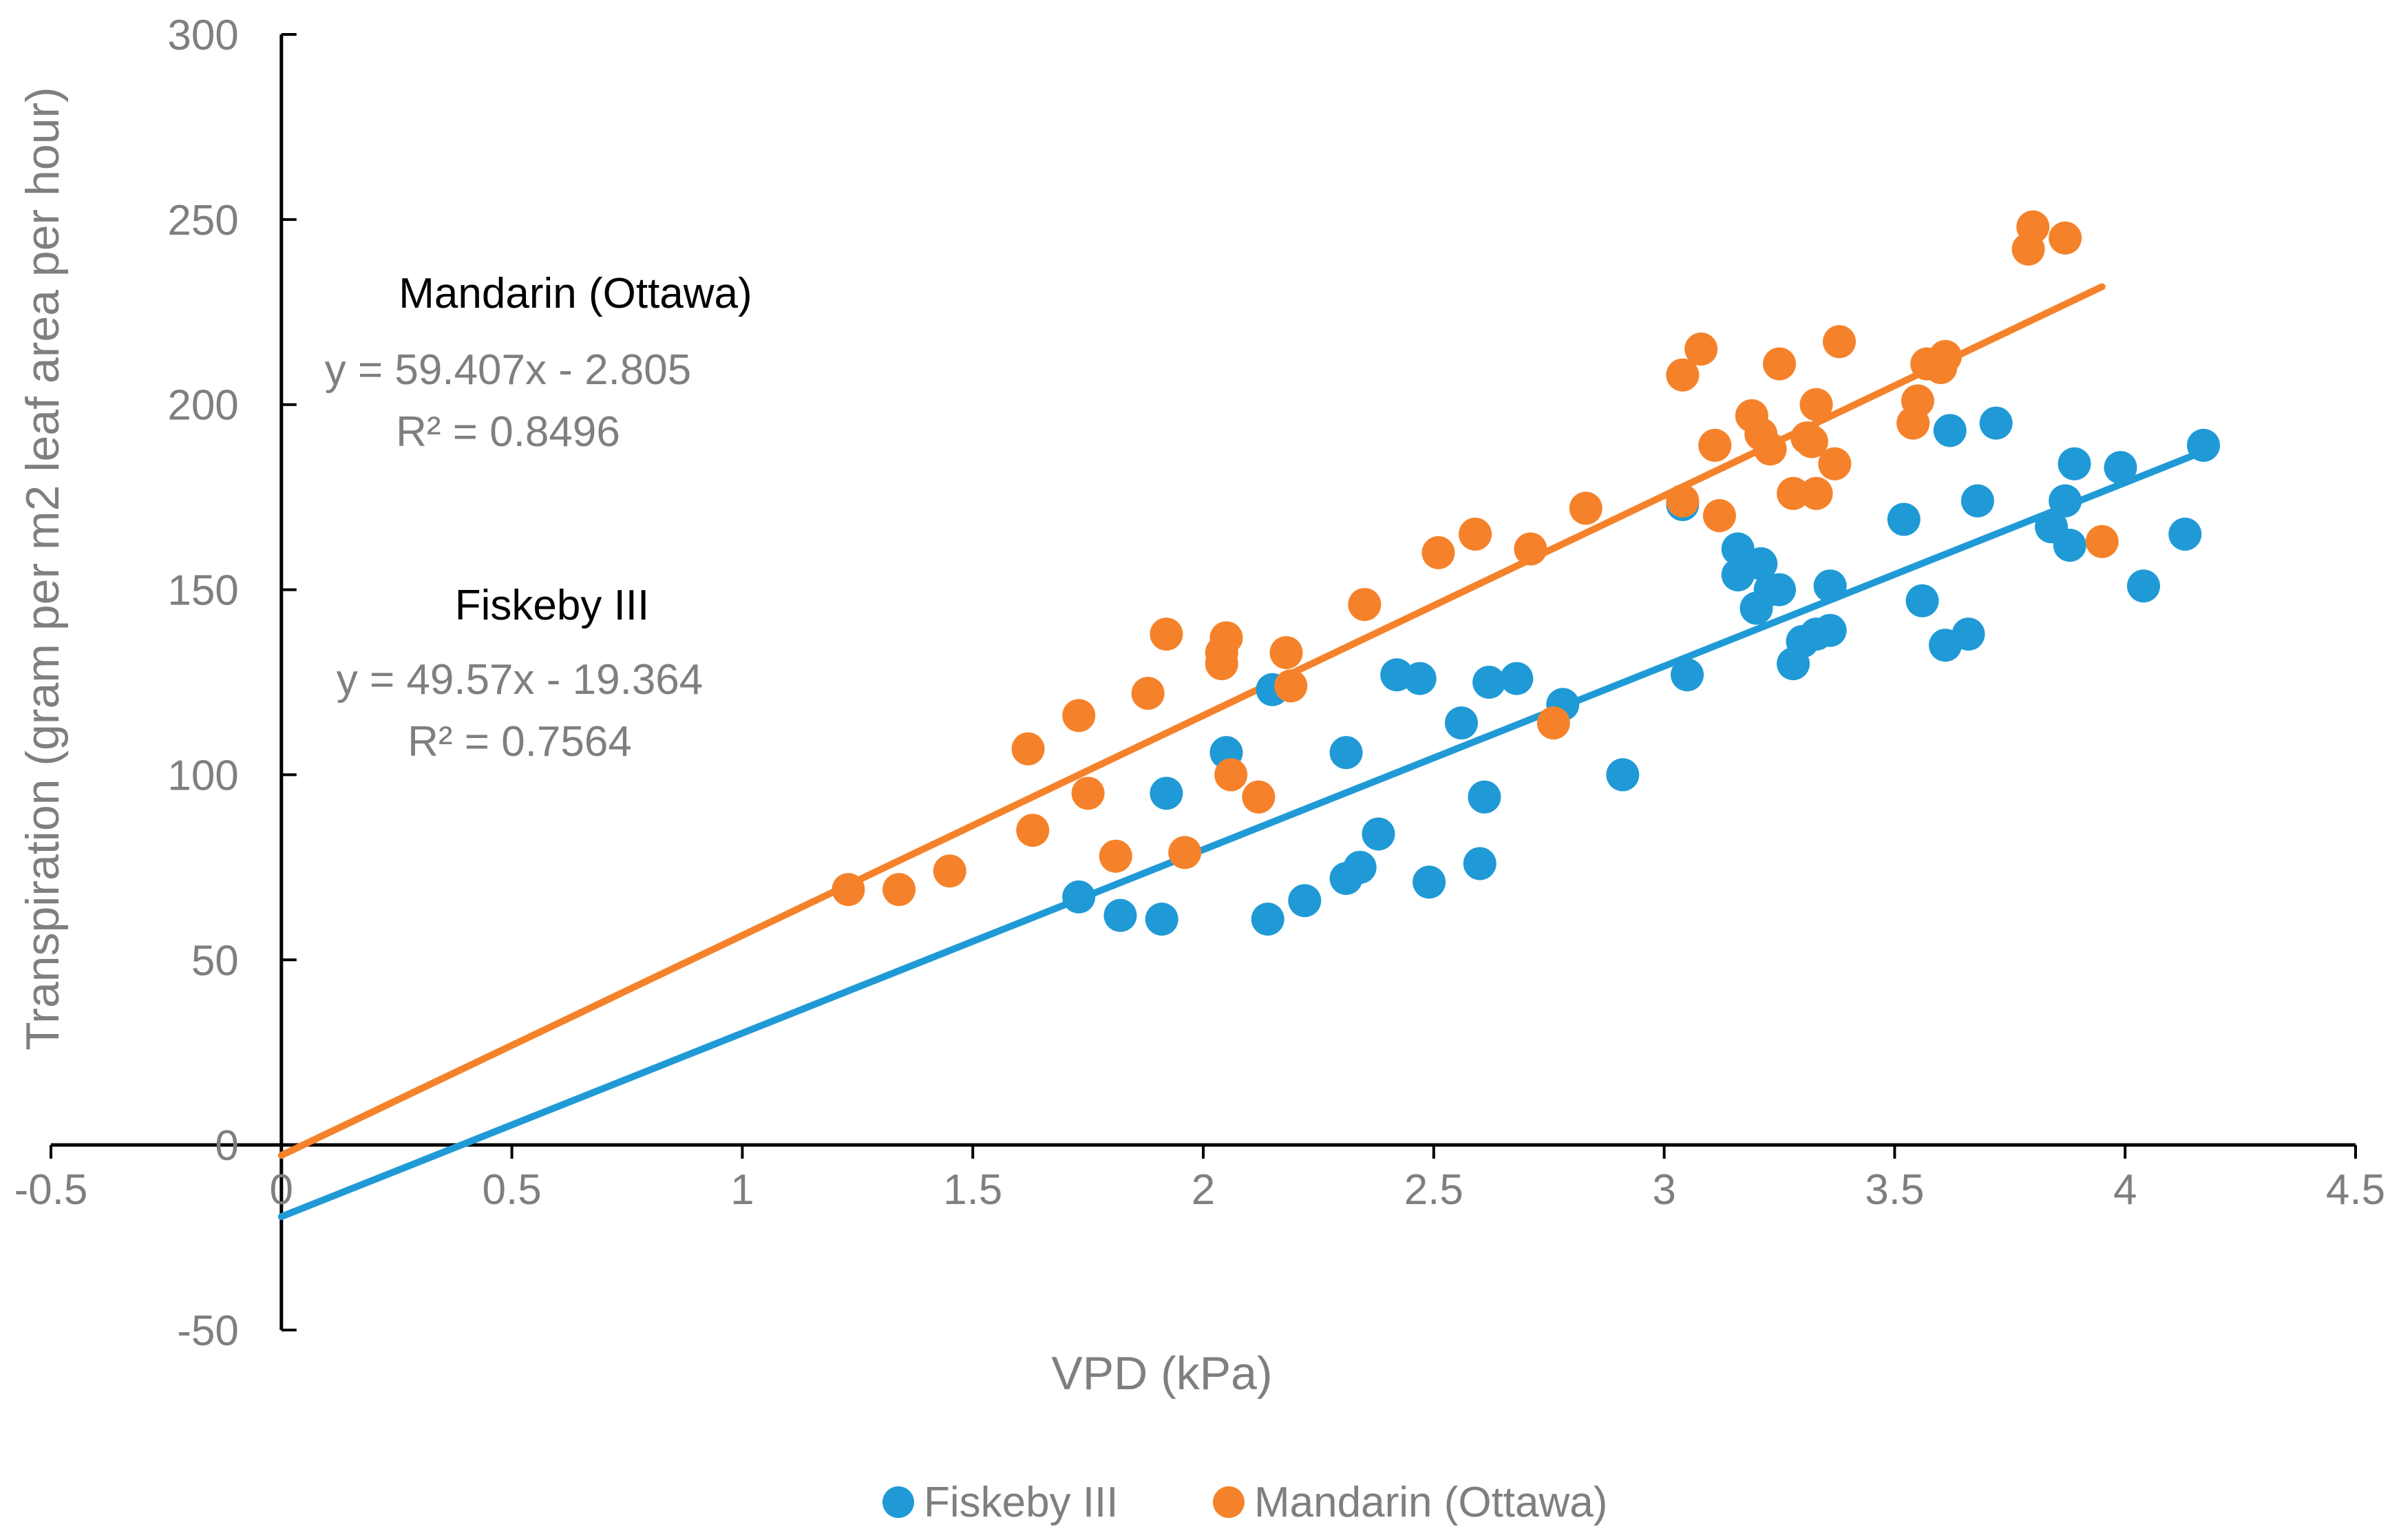 This screenshot has width=2401, height=1540. I want to click on legend-item-fiskeby: Fiskeby III, so click(1000, 1503).